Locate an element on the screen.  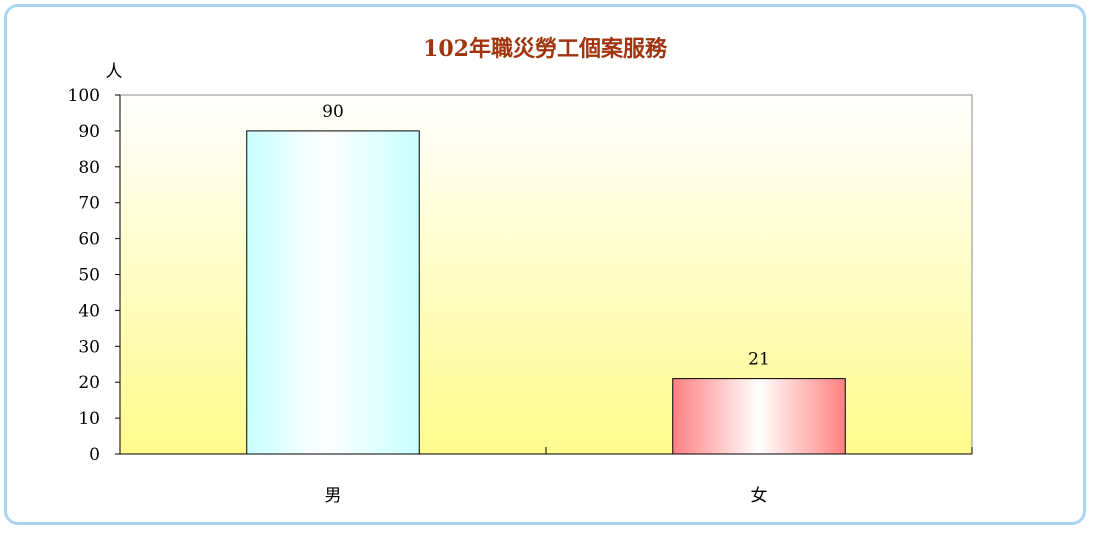
y-tick-label: 10 is located at coordinates (89, 419).